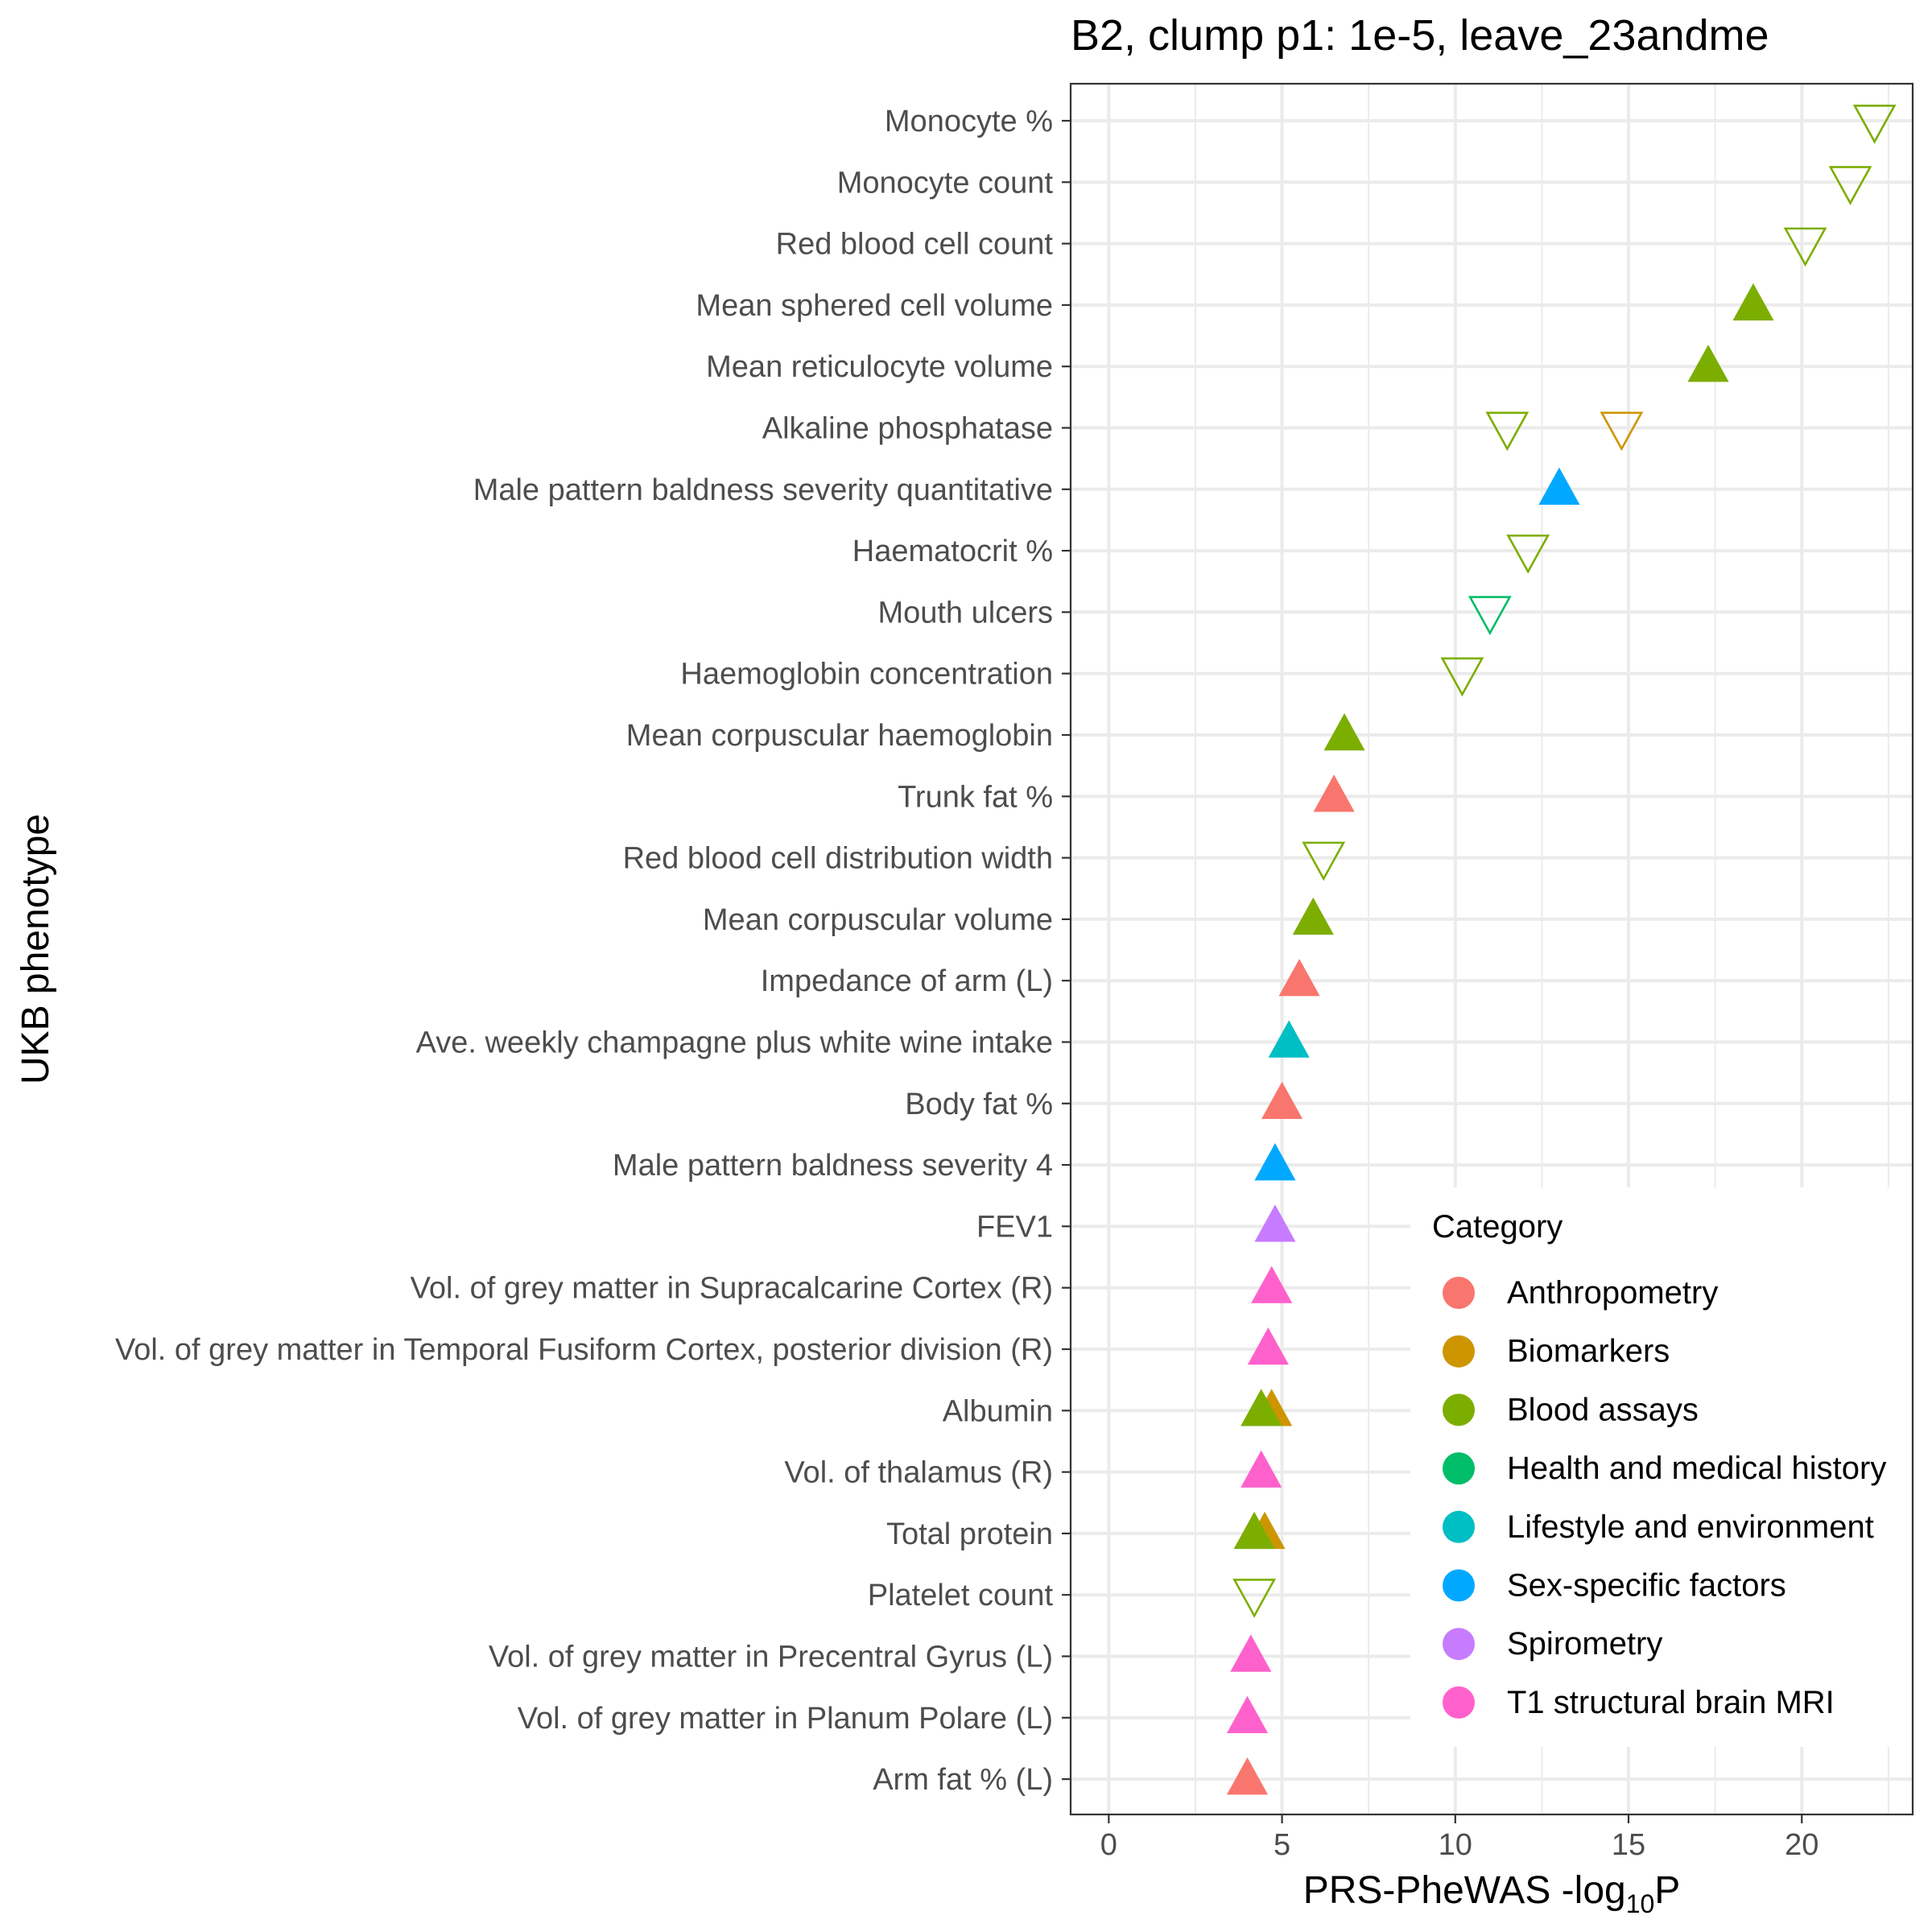 The width and height of the screenshot is (1932, 1932). What do you see at coordinates (969, 121) in the screenshot?
I see `y-tick-label: Monocyte %` at bounding box center [969, 121].